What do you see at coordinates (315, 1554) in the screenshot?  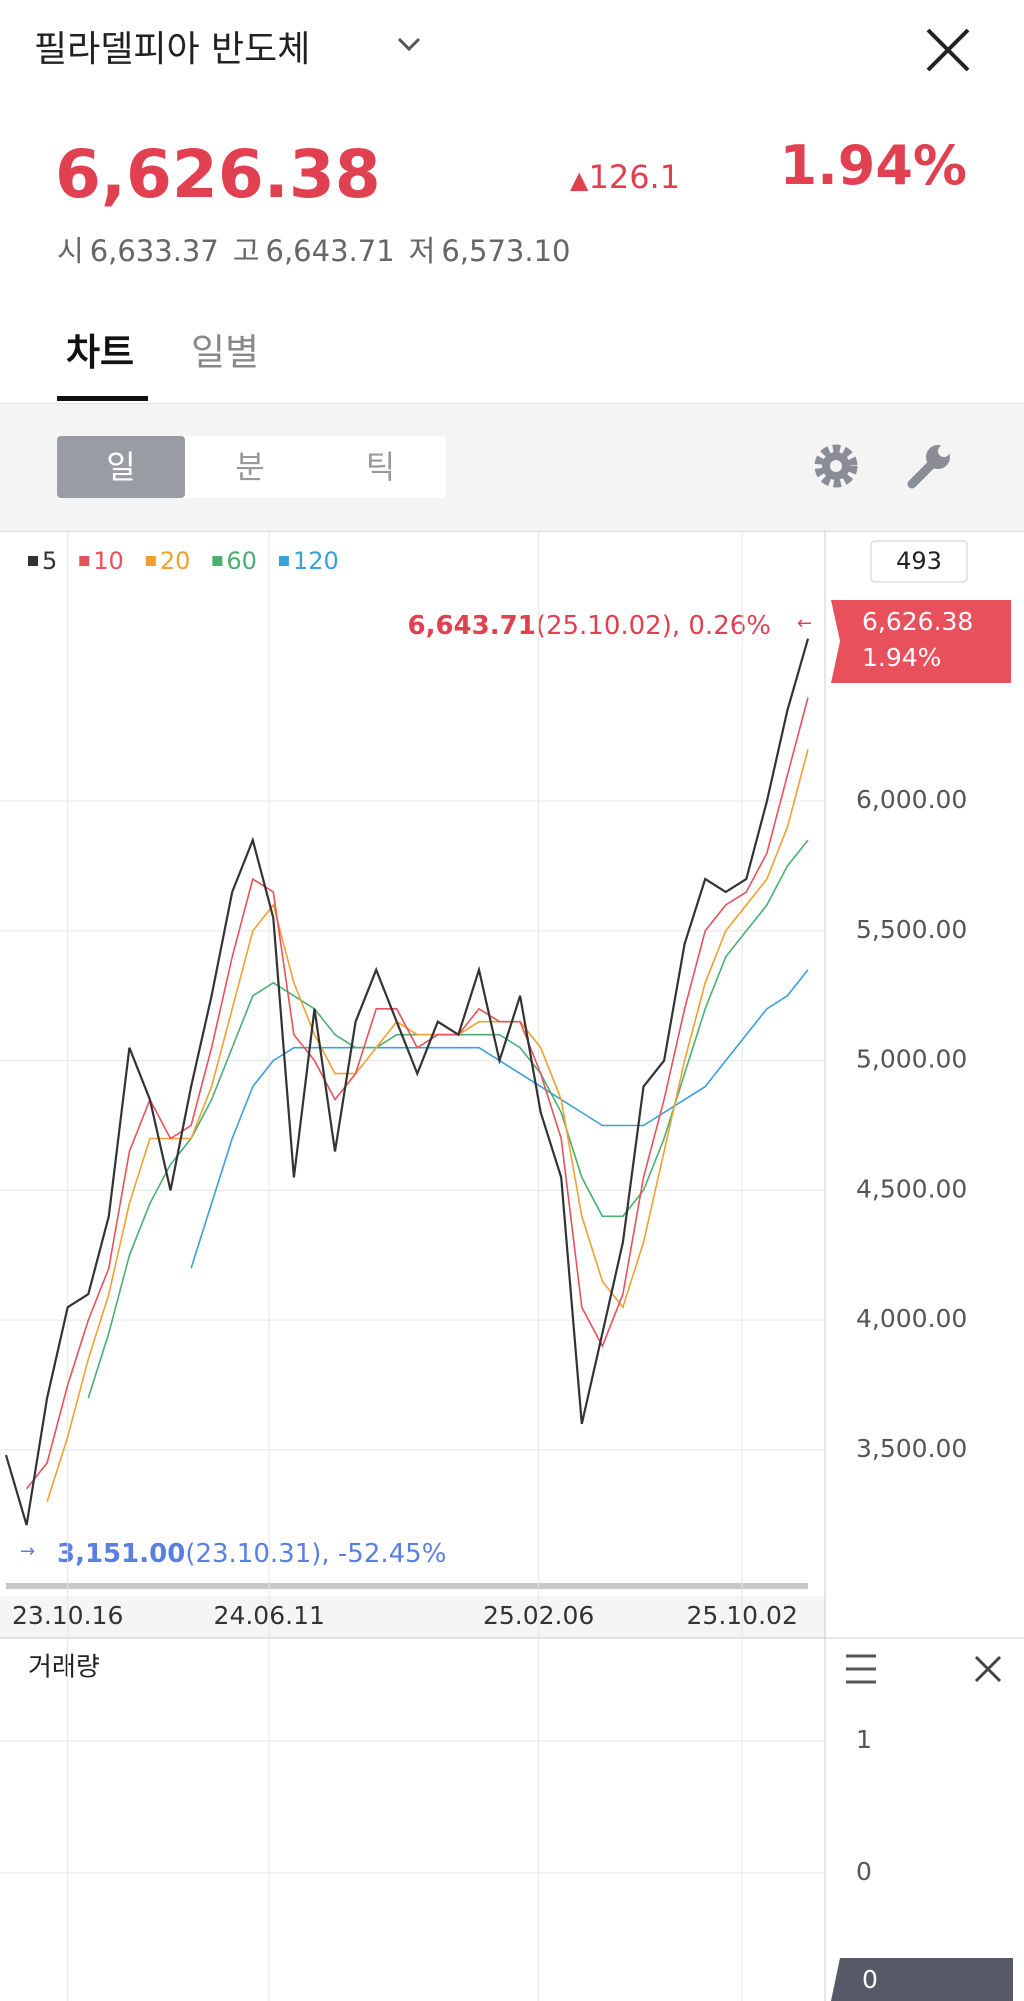 I see `low-note: (23.10.31), -52.45%` at bounding box center [315, 1554].